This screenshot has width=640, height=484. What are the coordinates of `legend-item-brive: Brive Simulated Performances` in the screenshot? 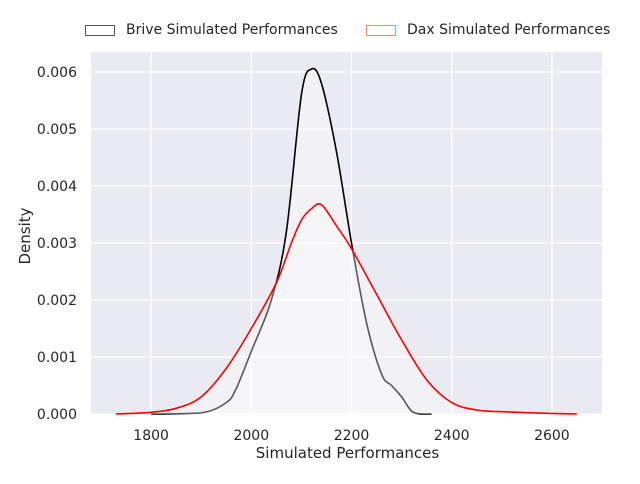 It's located at (211, 30).